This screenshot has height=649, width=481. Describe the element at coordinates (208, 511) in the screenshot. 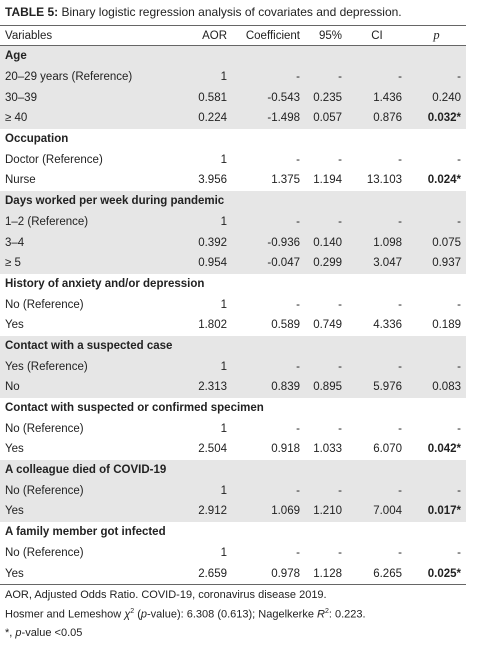

I see `cell: 2.912` at that location.